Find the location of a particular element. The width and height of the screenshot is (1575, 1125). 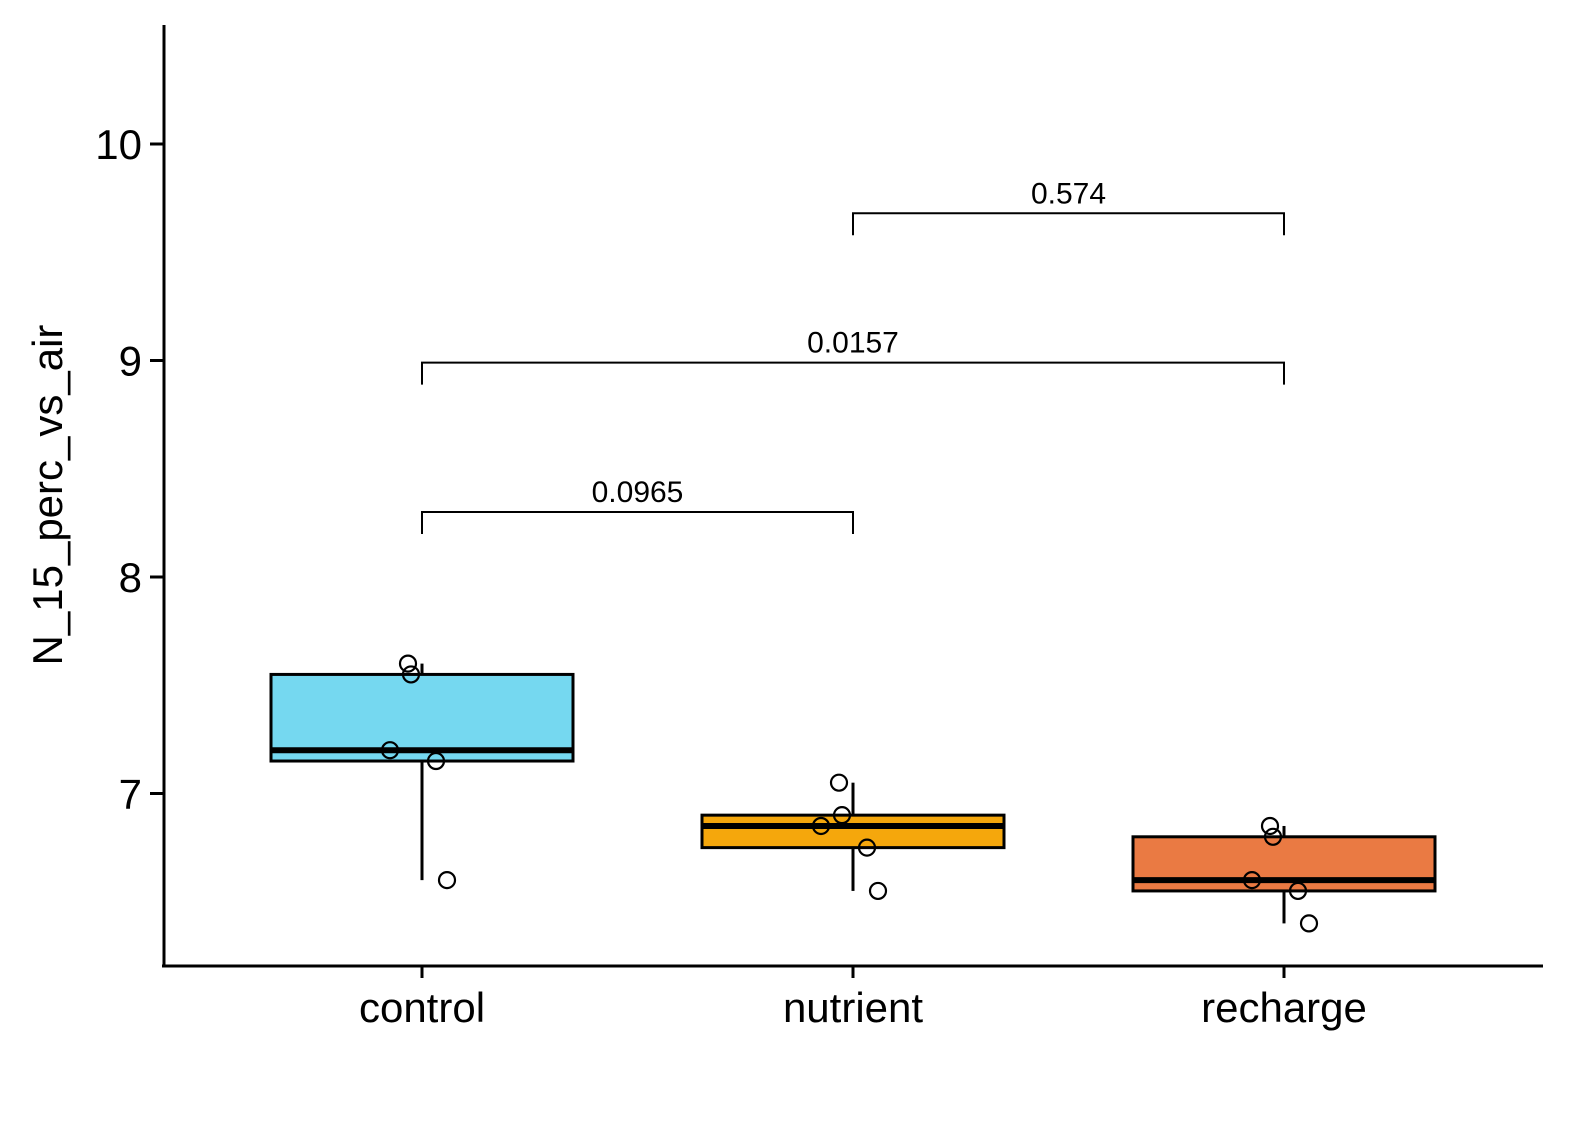

x-tick-label: recharge is located at coordinates (1284, 1007).